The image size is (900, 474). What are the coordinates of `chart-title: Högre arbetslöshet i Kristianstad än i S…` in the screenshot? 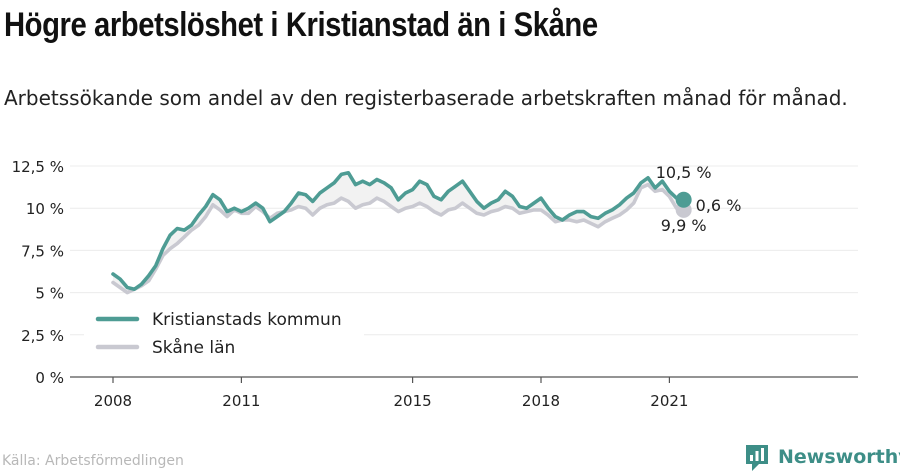 It's located at (301, 25).